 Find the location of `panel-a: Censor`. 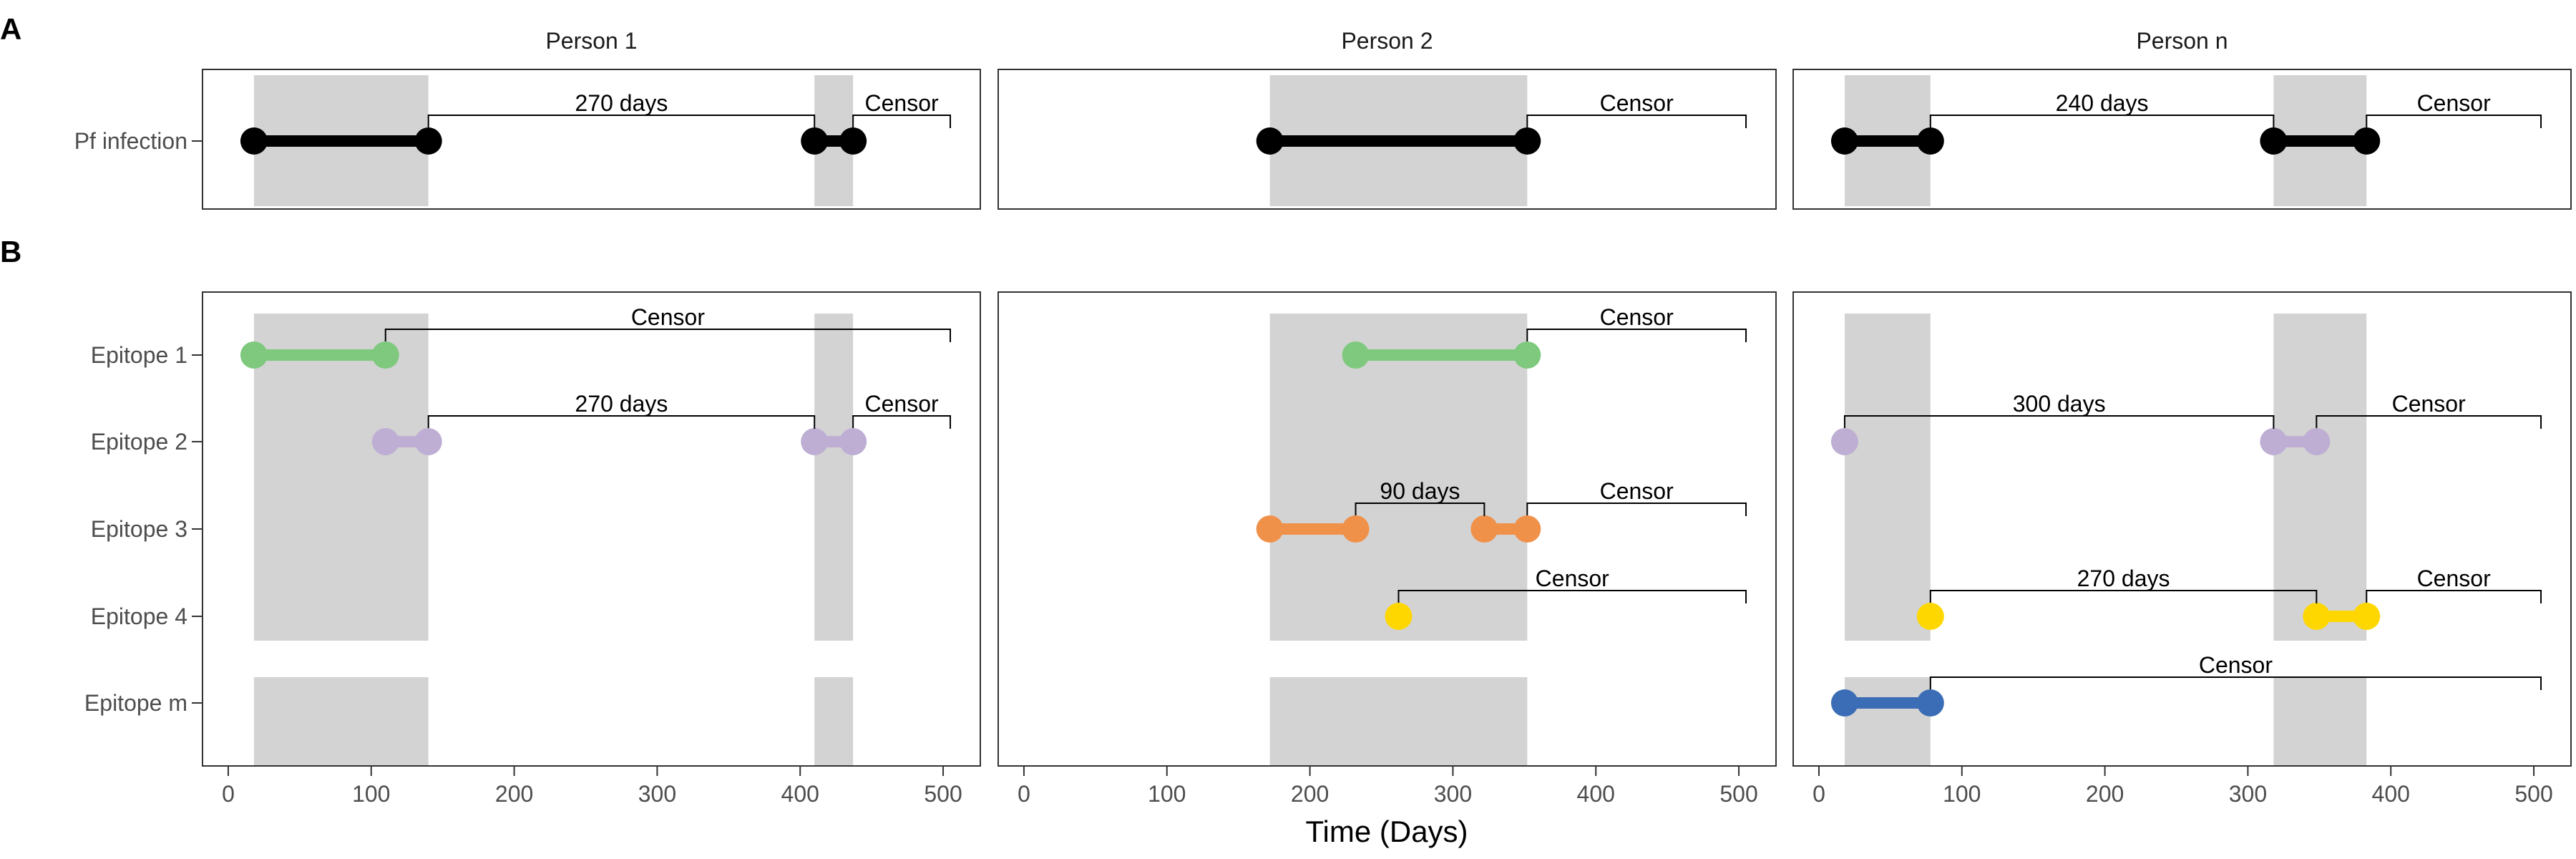

panel-a: Censor is located at coordinates (1387, 139).